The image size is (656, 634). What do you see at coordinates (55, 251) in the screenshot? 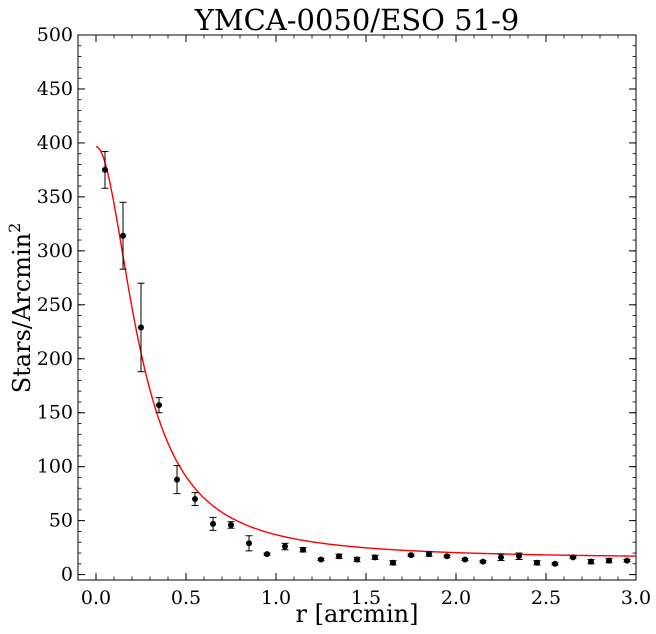
I see `y-tick-label: 300` at bounding box center [55, 251].